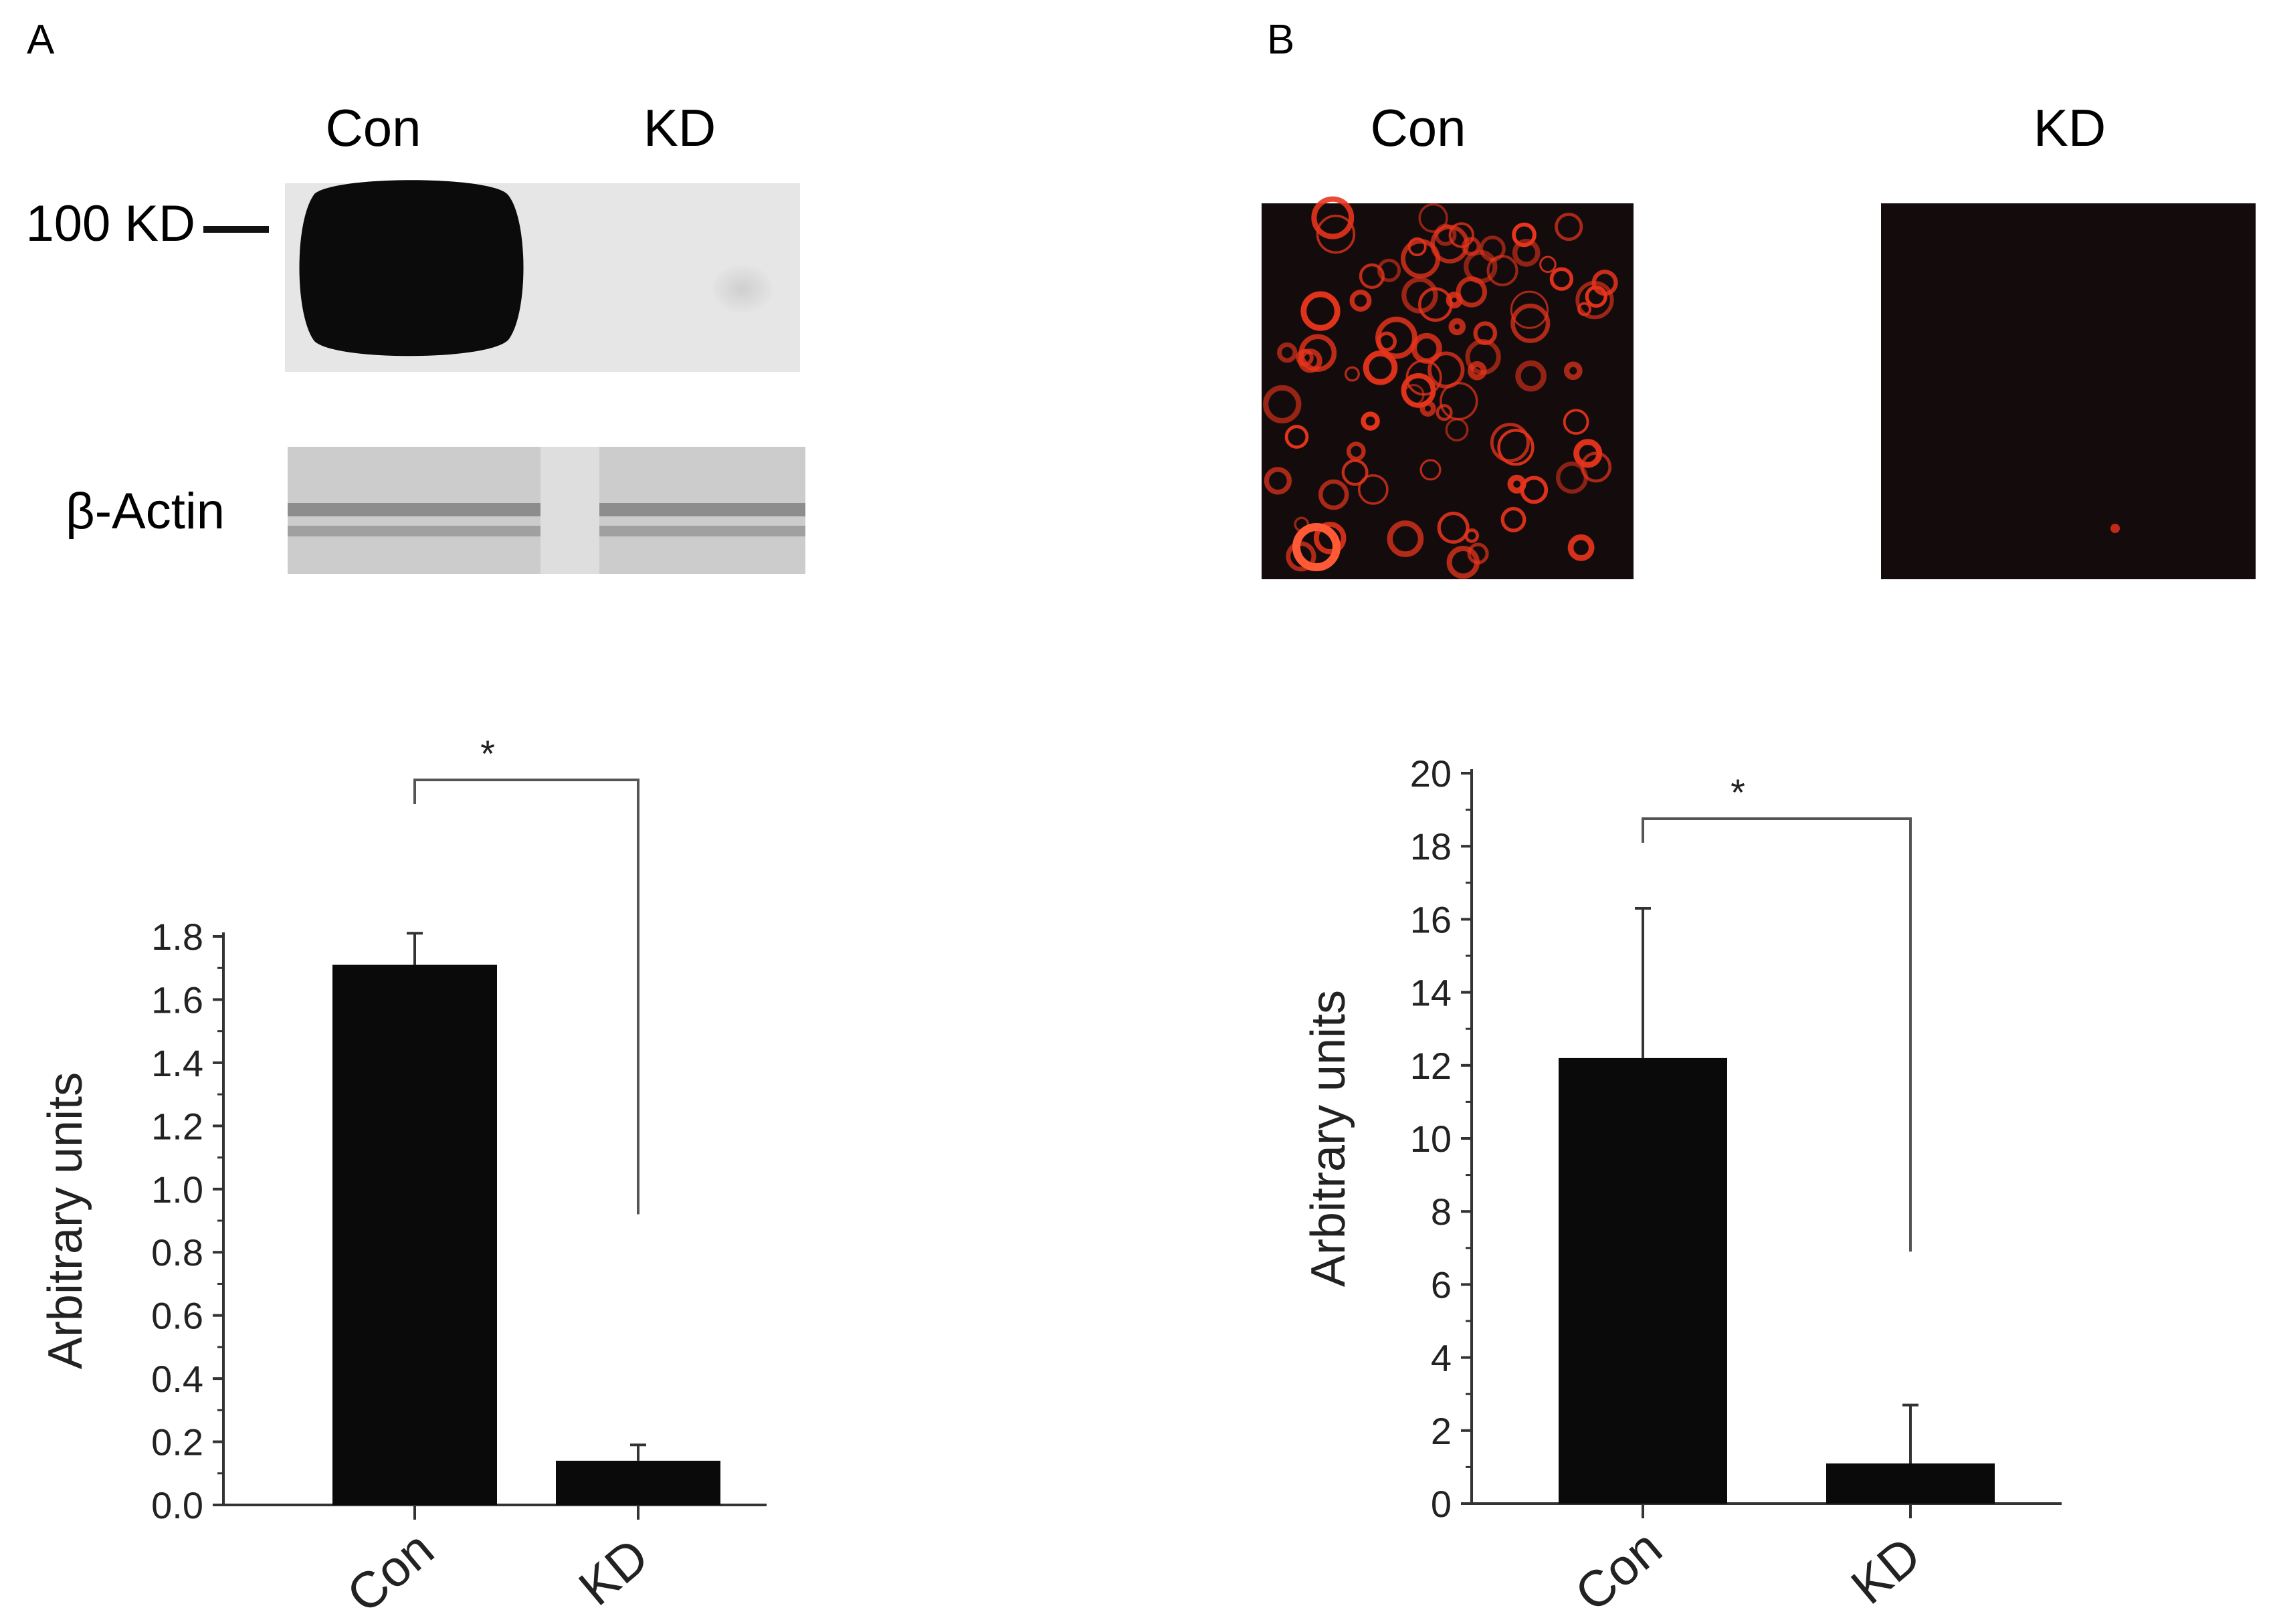  Describe the element at coordinates (414, 531) in the screenshot. I see `actin-band-lower` at that location.